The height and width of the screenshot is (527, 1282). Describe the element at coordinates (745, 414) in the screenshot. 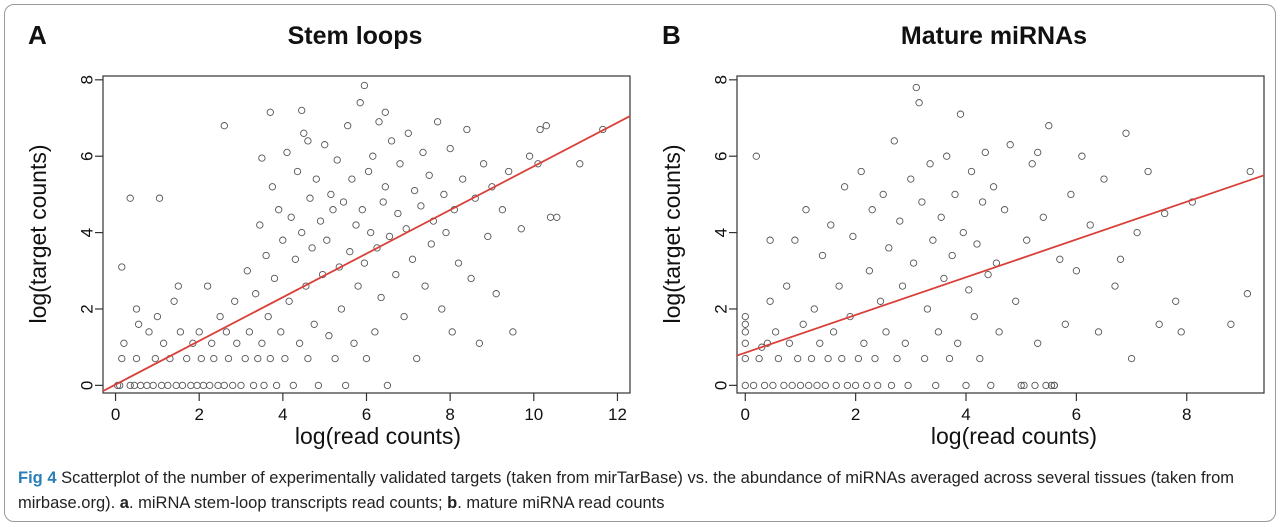

I see `x-tick-label: 0` at that location.